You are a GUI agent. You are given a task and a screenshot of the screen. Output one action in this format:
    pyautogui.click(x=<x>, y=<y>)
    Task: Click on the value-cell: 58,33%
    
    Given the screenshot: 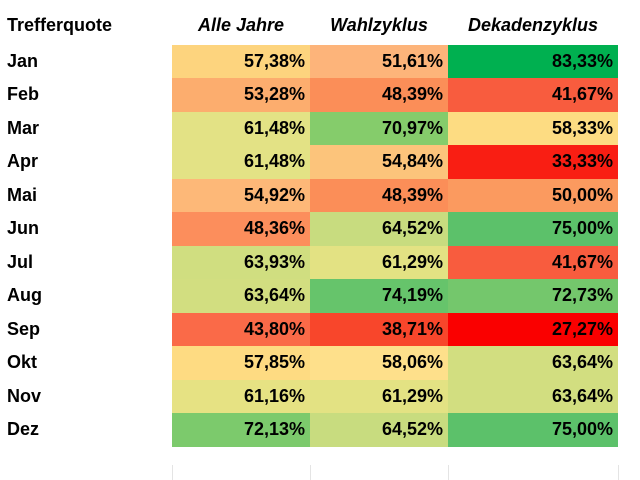 What is the action you would take?
    pyautogui.click(x=533, y=128)
    